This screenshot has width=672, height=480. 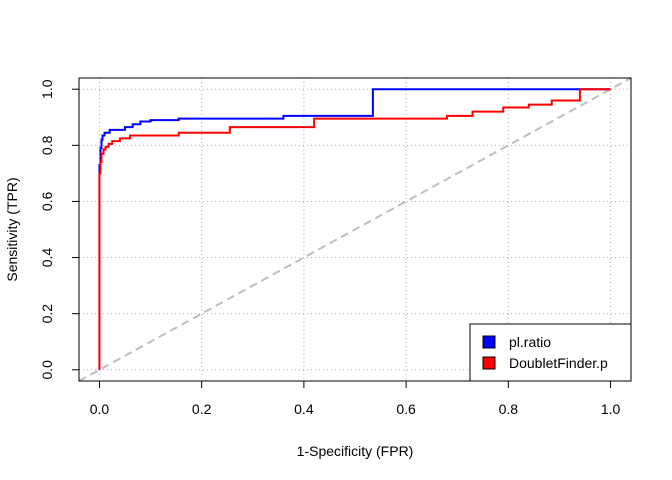 I want to click on x-tick-label: 0.2, so click(x=202, y=409).